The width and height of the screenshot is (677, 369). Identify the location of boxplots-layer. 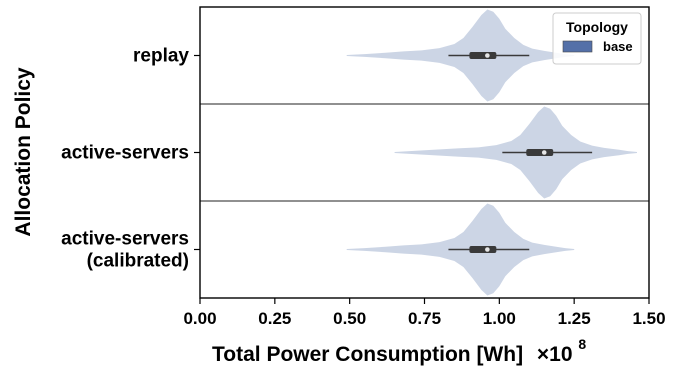
(520, 152).